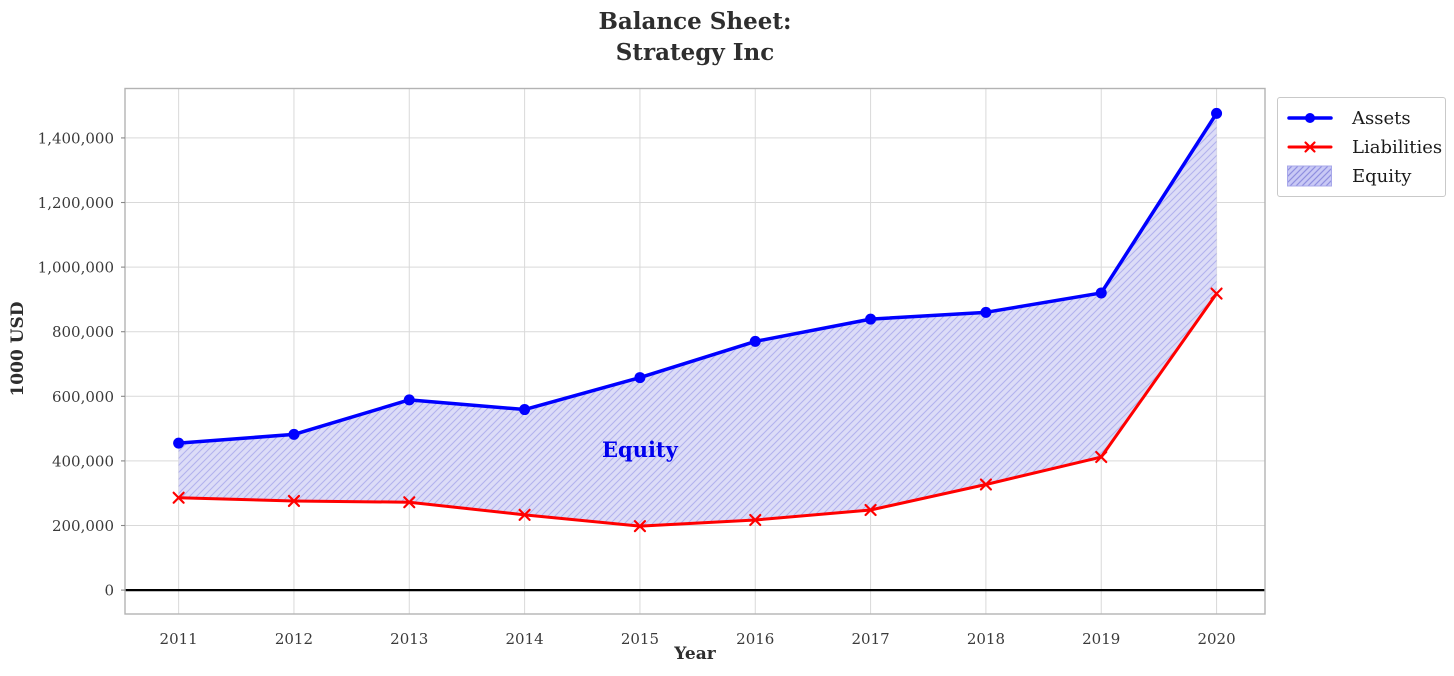 The height and width of the screenshot is (676, 1454). What do you see at coordinates (109, 591) in the screenshot?
I see `y-tick-label: 0` at bounding box center [109, 591].